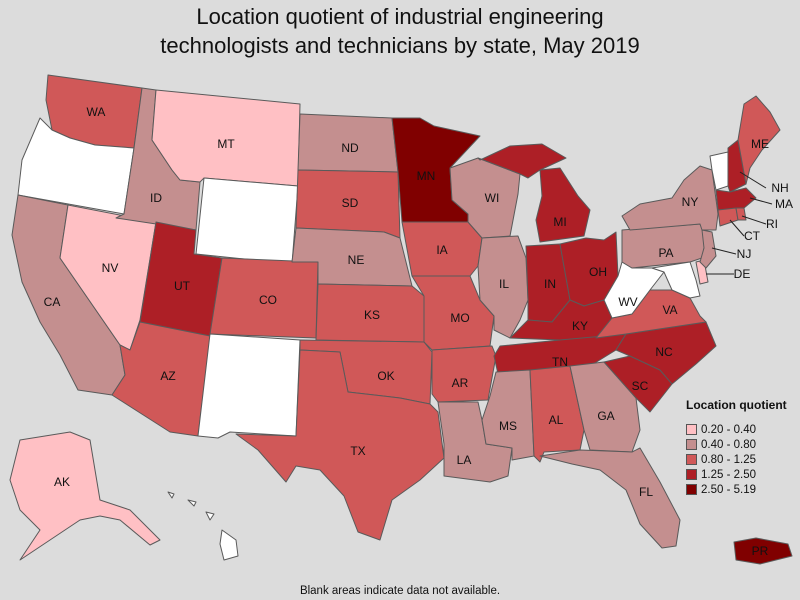  What do you see at coordinates (560, 362) in the screenshot?
I see `label-TN: TN` at bounding box center [560, 362].